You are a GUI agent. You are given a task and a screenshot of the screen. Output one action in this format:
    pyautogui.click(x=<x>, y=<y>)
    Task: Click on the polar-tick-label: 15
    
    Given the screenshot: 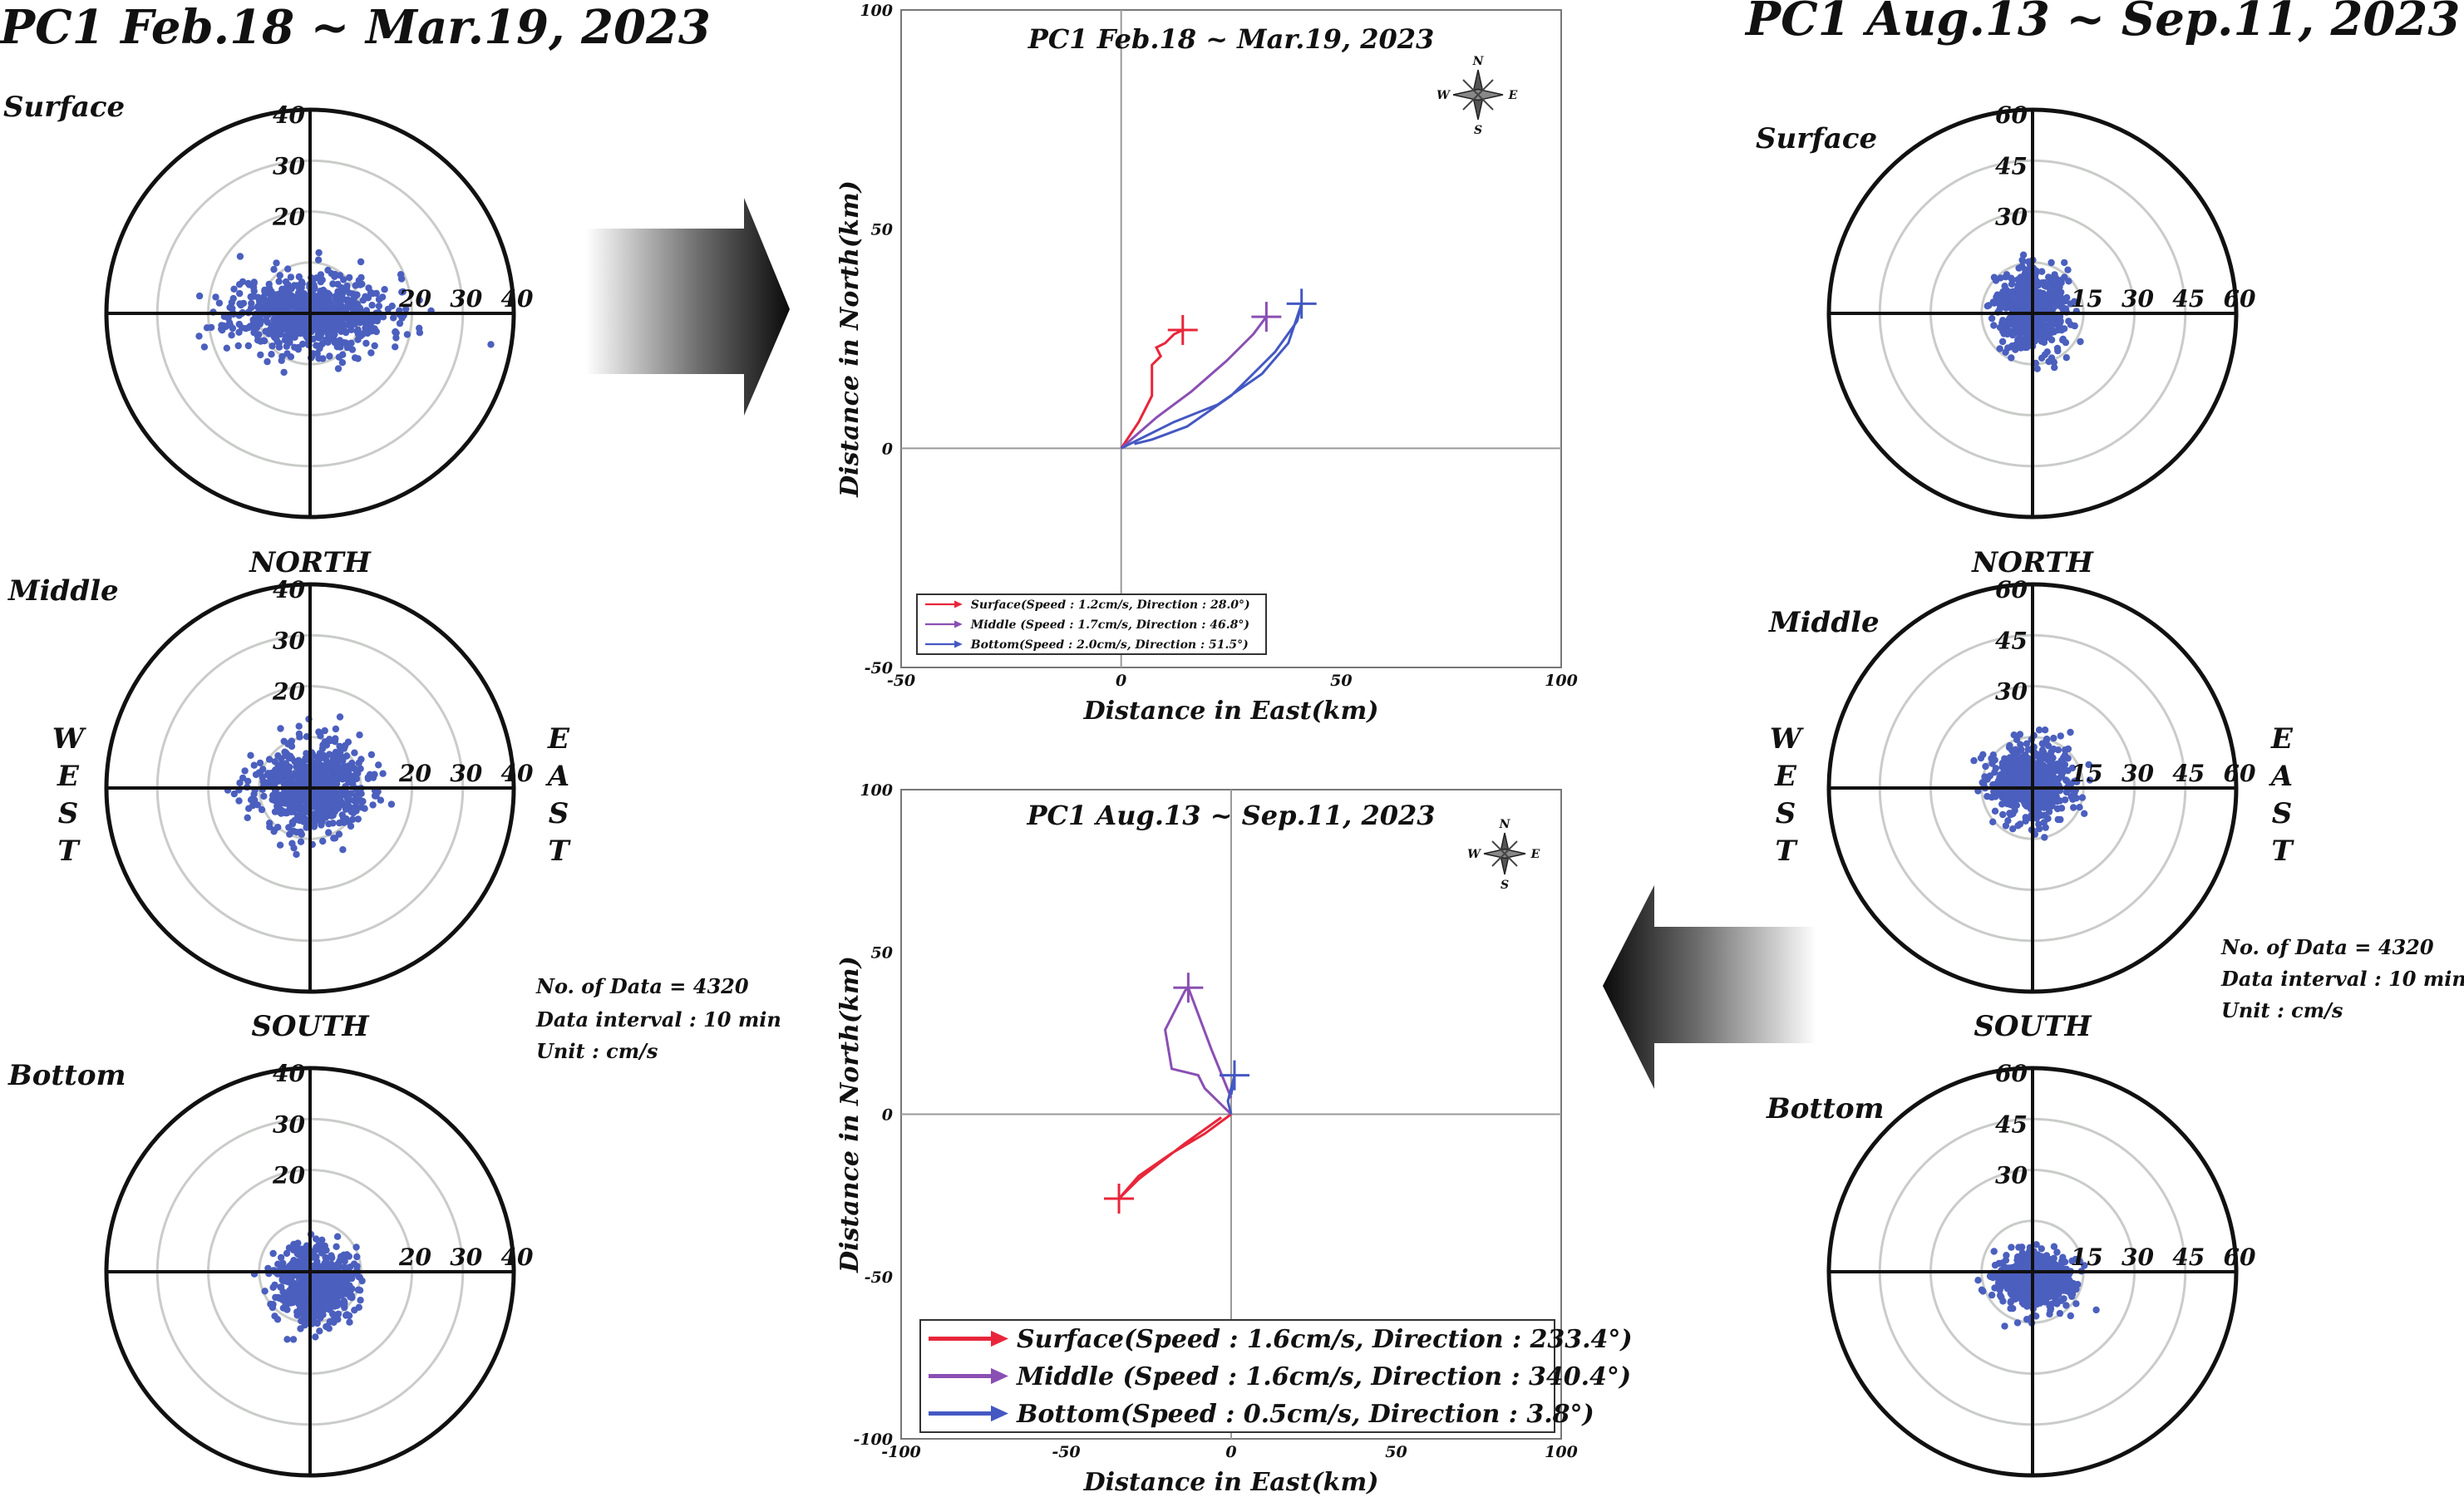 What is the action you would take?
    pyautogui.click(x=2087, y=774)
    